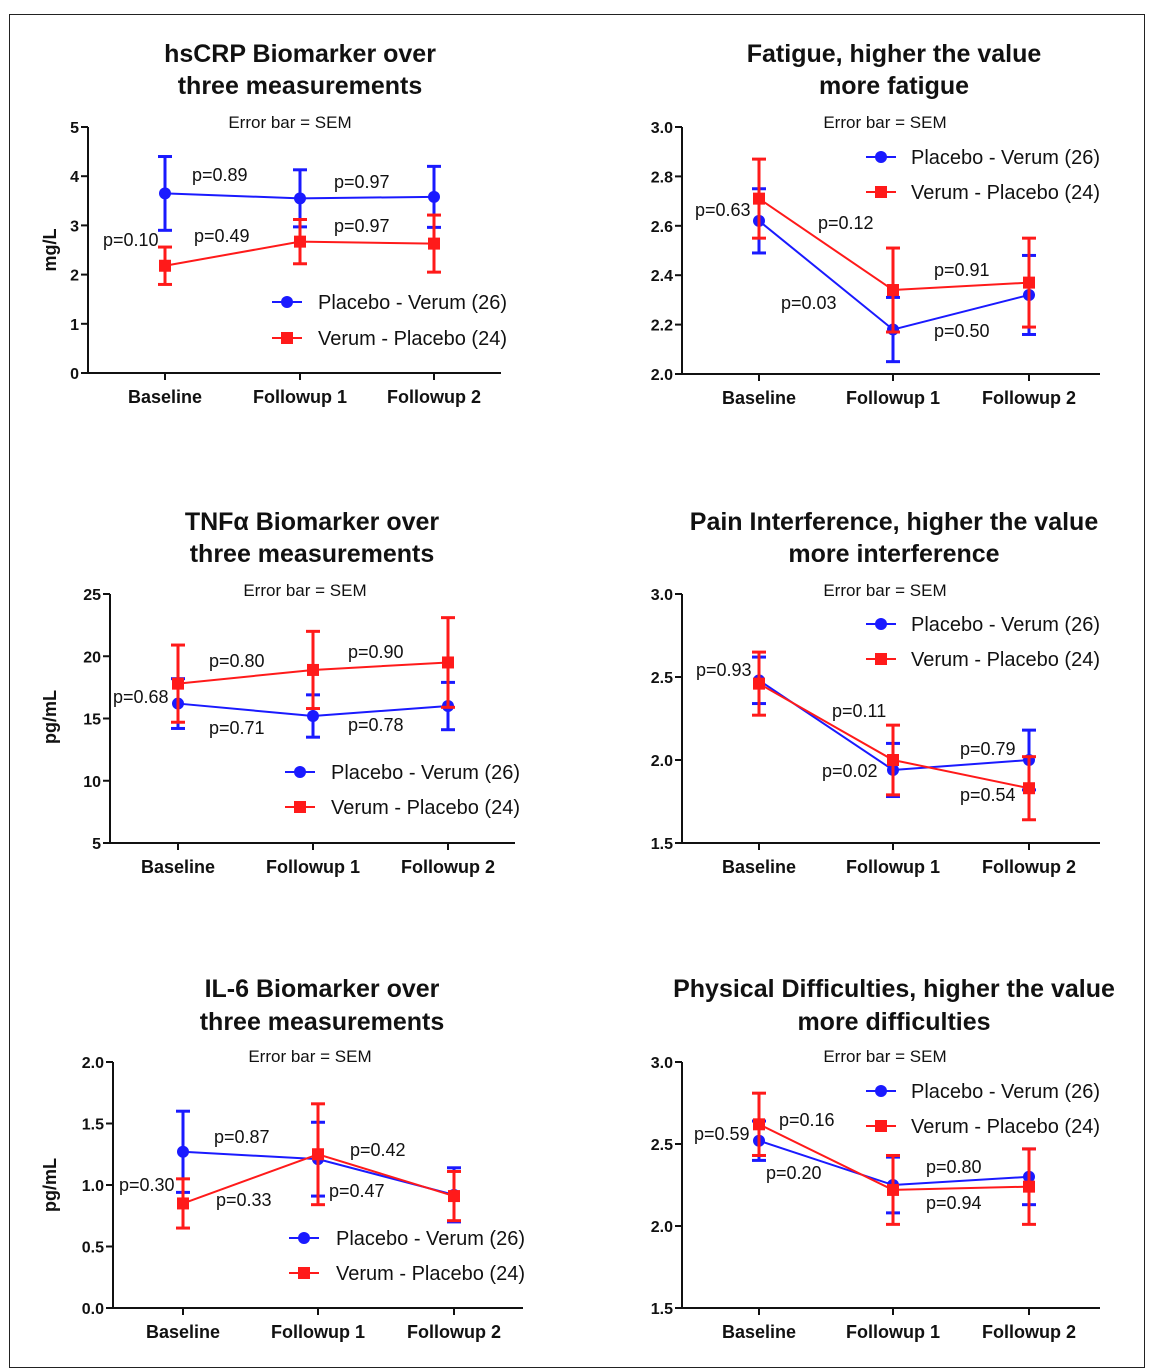 The height and width of the screenshot is (1369, 1156). What do you see at coordinates (662, 177) in the screenshot?
I see `y-tick-label: 2.8` at bounding box center [662, 177].